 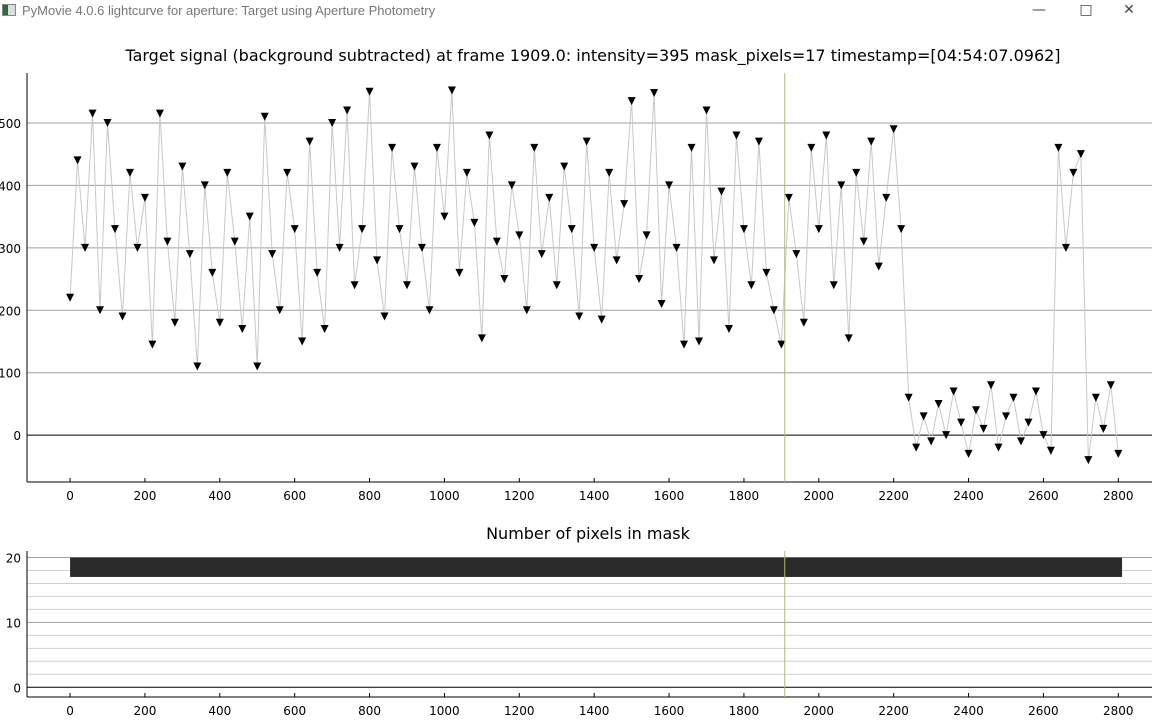 I want to click on close-icon: ✕, so click(x=1129, y=10).